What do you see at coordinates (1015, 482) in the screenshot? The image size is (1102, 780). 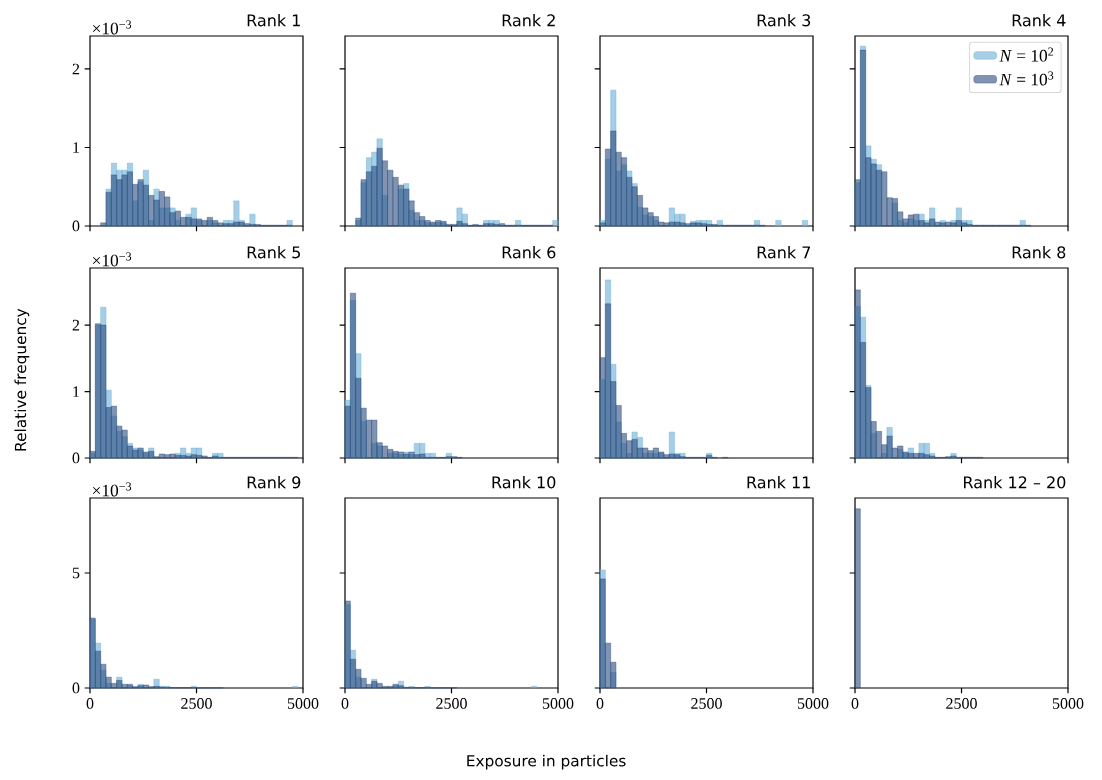 I see `chart-title: Rank 12 – 20` at bounding box center [1015, 482].